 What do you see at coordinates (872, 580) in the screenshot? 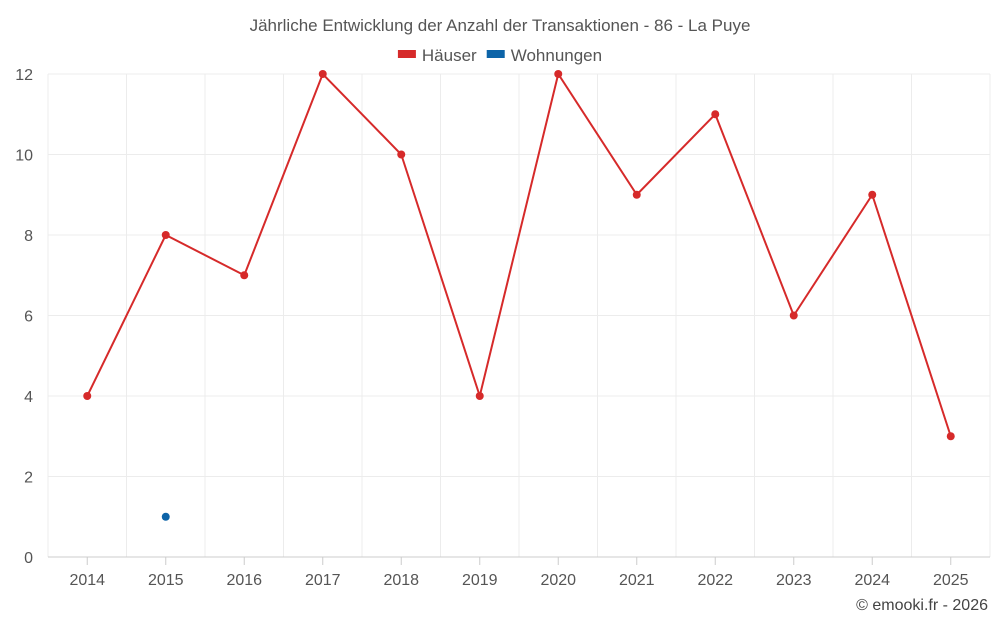
I see `x-tick-label: 2024` at bounding box center [872, 580].